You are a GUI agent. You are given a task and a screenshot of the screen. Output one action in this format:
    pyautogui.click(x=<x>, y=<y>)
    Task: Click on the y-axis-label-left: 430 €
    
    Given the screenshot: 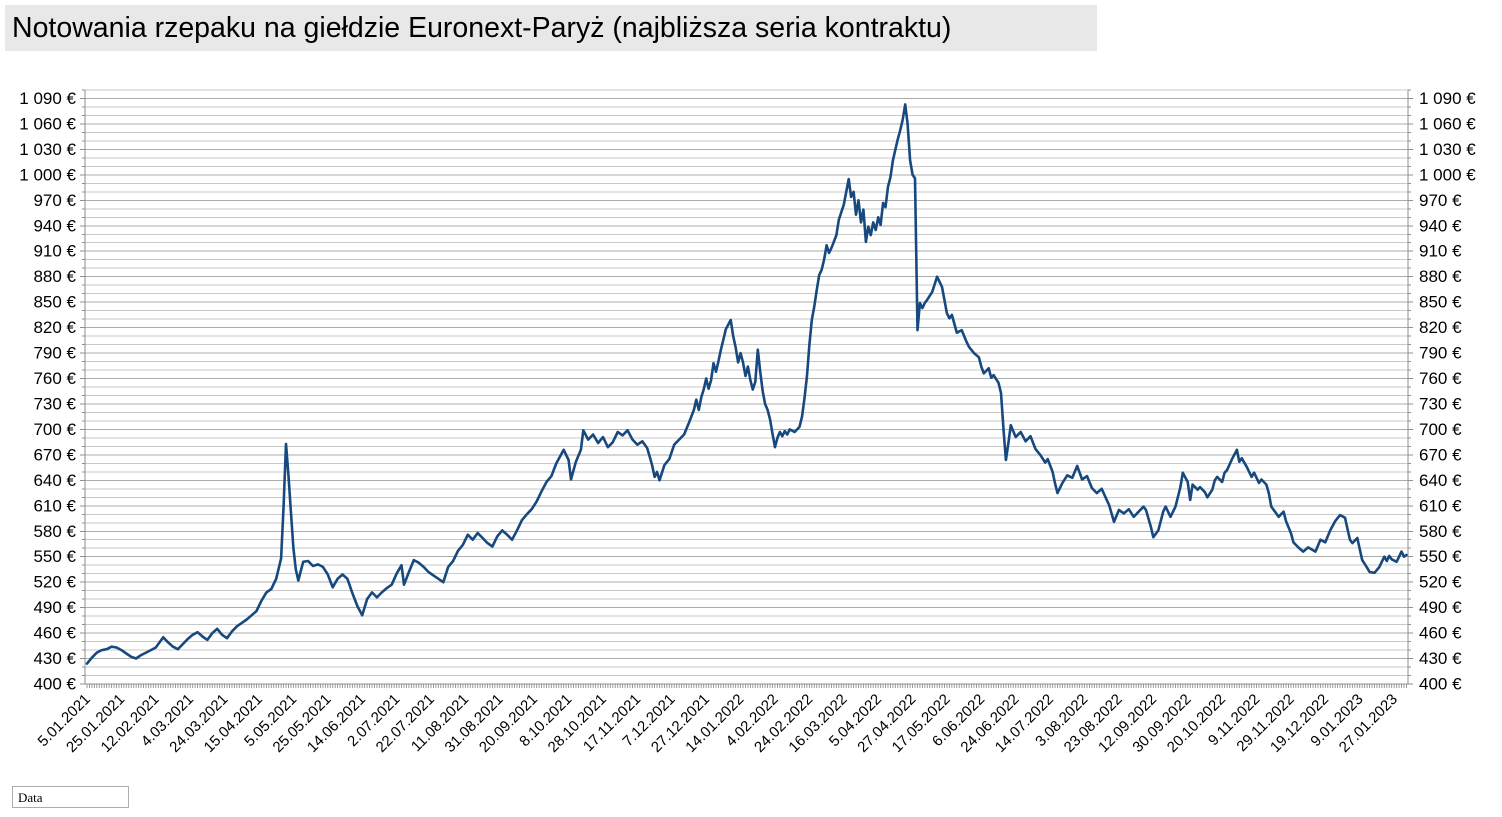 What is the action you would take?
    pyautogui.click(x=54, y=658)
    